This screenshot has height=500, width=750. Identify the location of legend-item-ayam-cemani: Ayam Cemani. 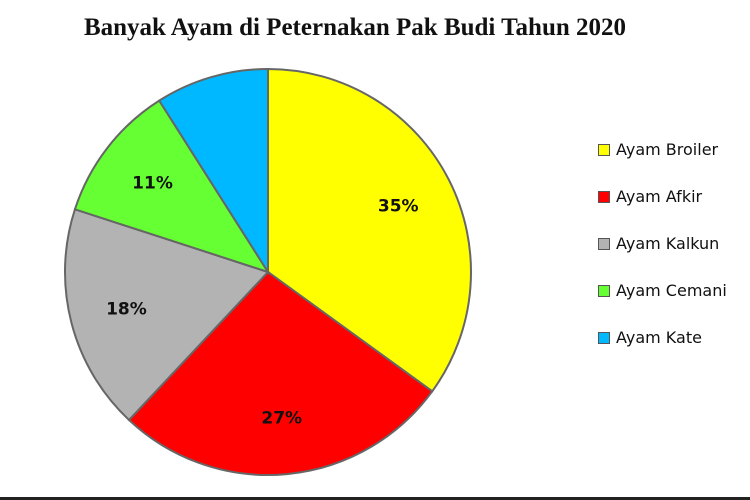
(662, 290).